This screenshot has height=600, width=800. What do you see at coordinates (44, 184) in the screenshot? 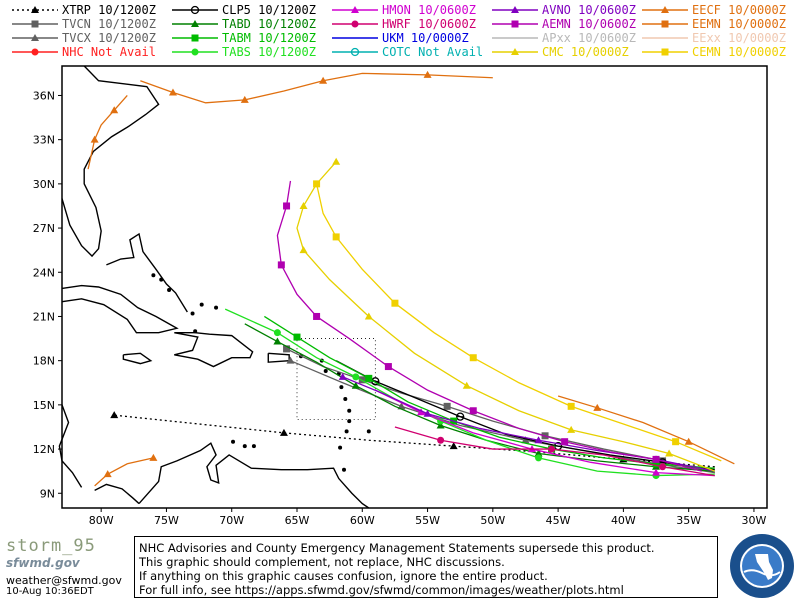
I see `lat-label: 30N` at bounding box center [44, 184].